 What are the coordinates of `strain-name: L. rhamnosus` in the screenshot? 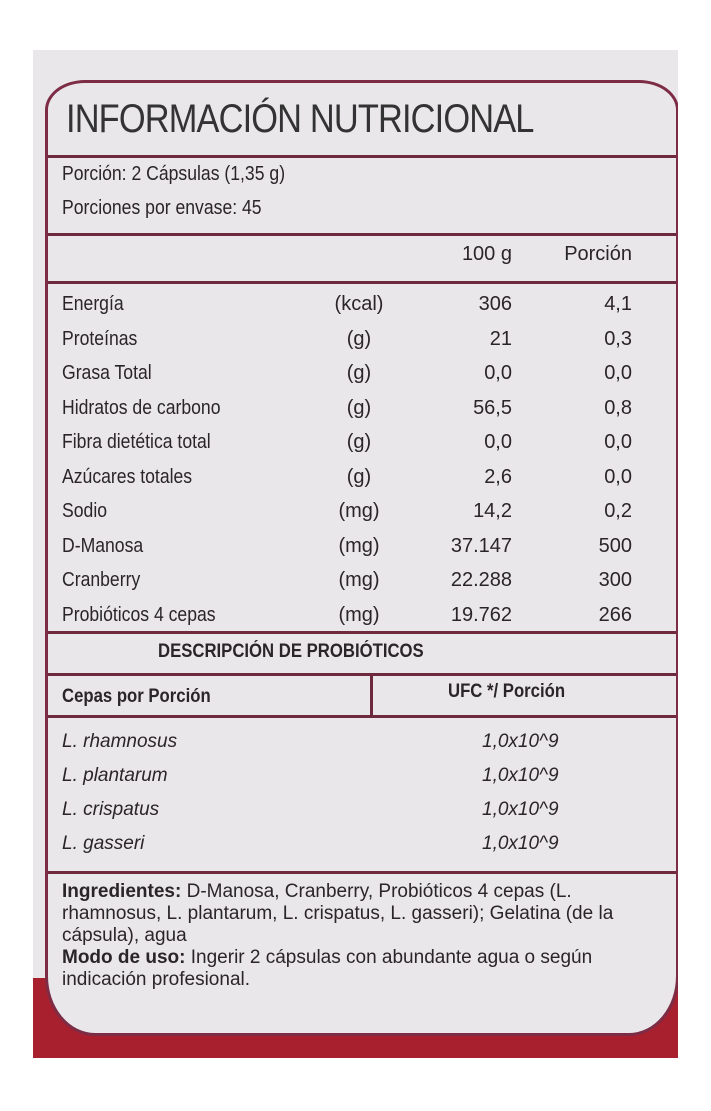 It's located at (120, 741).